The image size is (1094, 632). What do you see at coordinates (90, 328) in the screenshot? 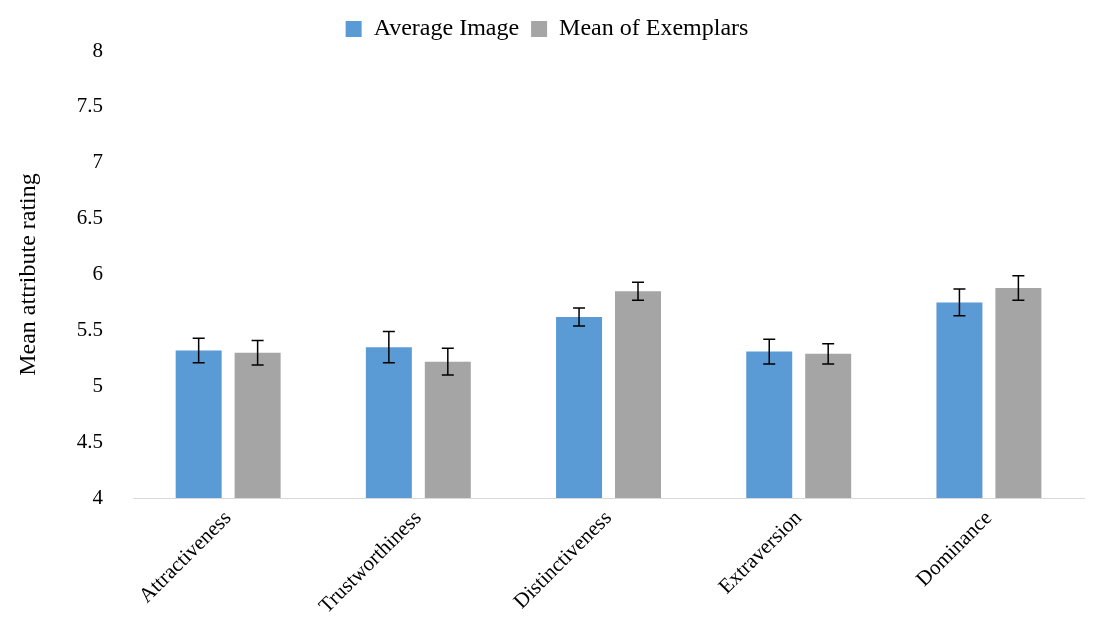
I see `y-tick-label: 5.5` at bounding box center [90, 328].